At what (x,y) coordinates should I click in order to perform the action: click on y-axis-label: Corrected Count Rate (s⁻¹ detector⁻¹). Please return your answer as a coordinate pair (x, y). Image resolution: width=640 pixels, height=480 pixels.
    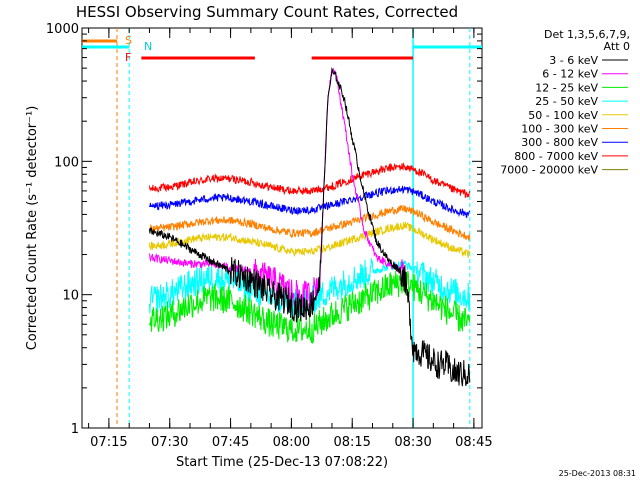
    Looking at the image, I should click on (32, 228).